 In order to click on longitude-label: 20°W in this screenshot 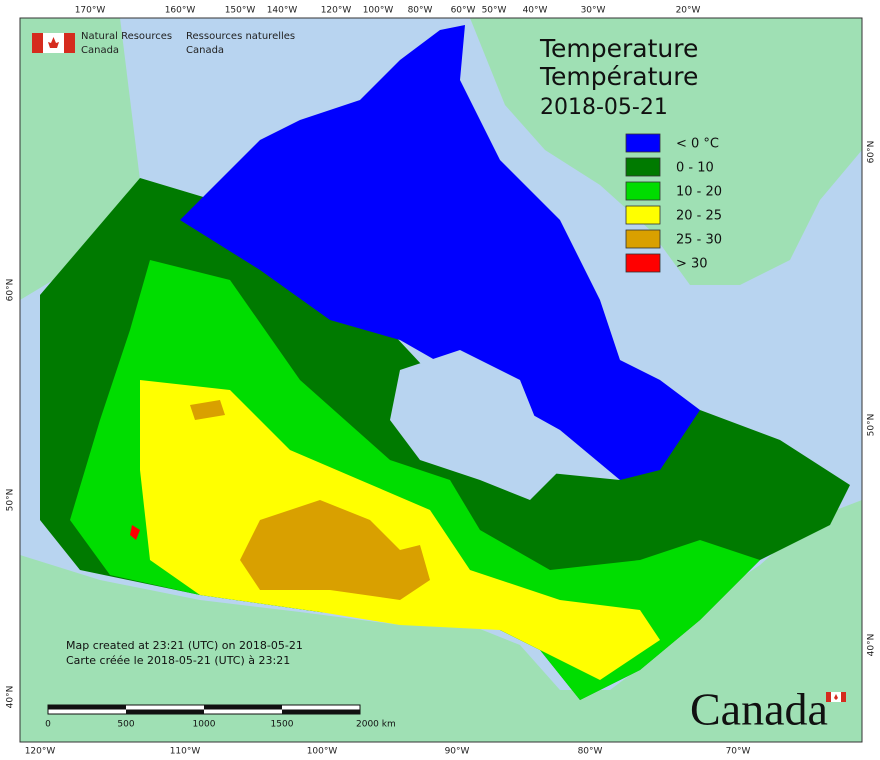, I will do `click(688, 11)`.